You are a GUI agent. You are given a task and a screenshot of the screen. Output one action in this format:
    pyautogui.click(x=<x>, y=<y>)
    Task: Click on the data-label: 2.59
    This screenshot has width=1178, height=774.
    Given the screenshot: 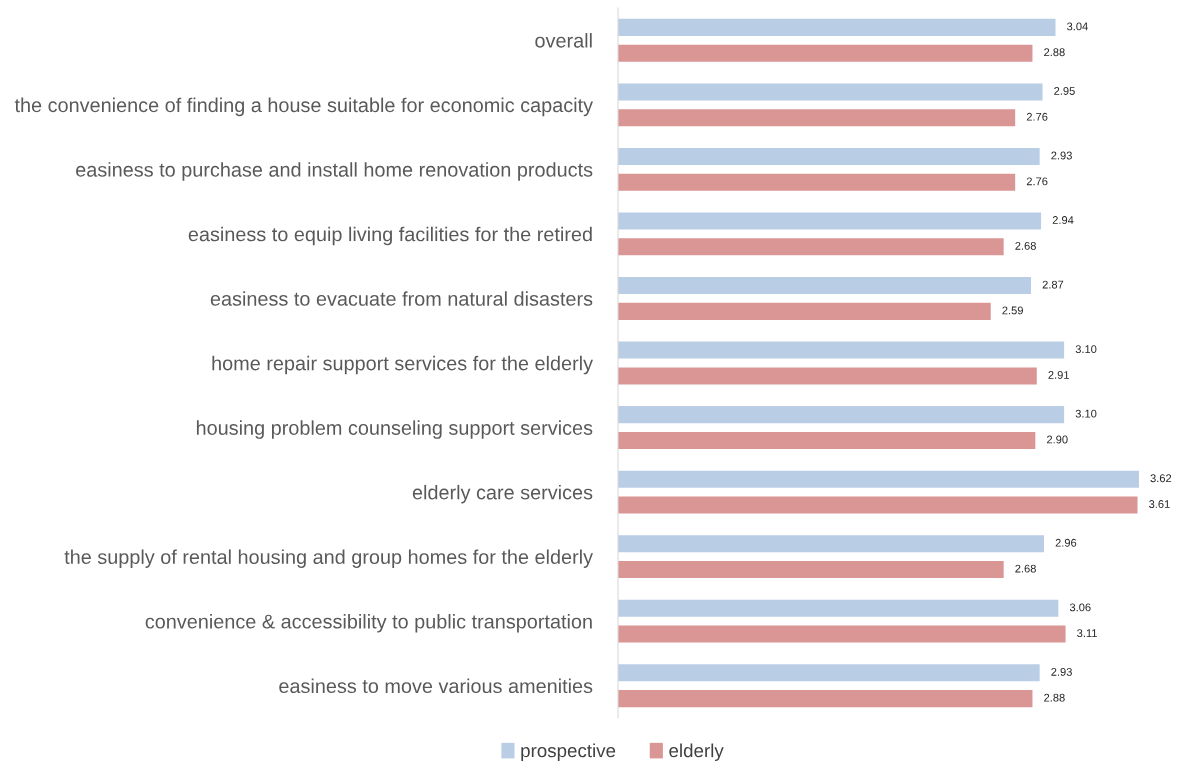 What is the action you would take?
    pyautogui.click(x=1012, y=310)
    